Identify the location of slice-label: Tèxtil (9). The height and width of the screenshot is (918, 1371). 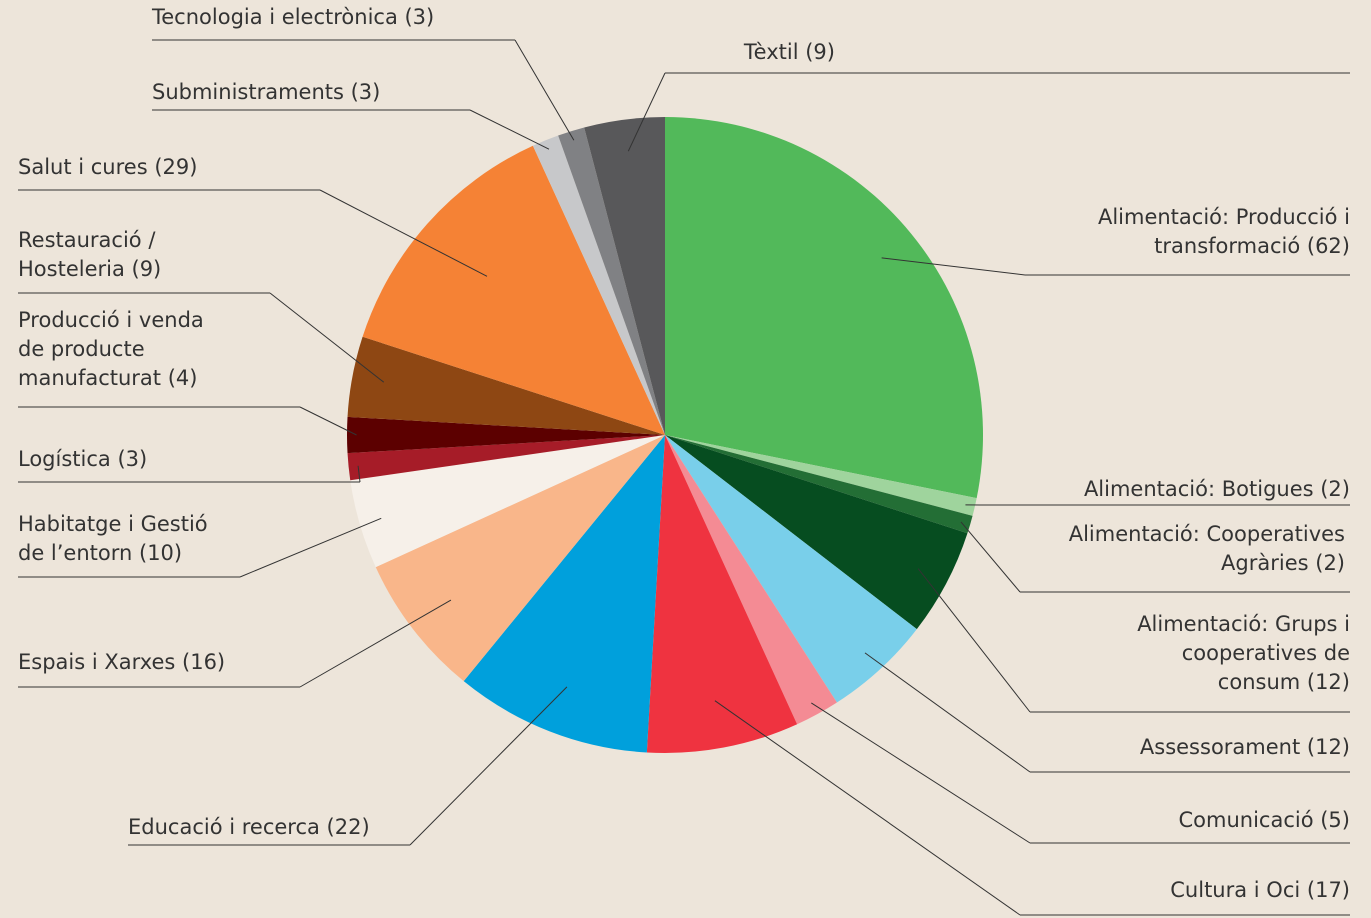
(789, 52).